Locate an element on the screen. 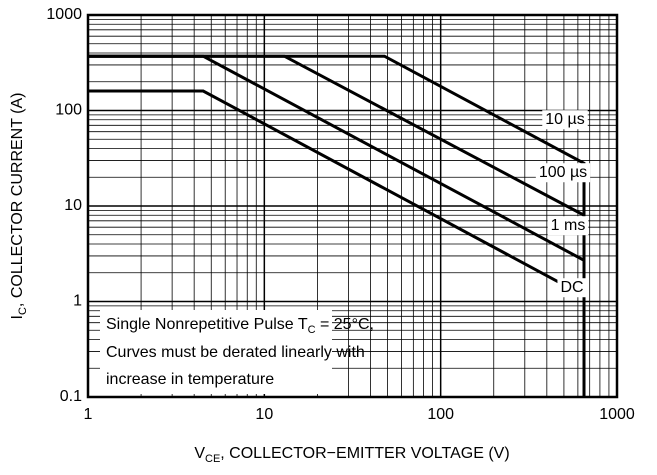 The width and height of the screenshot is (657, 475). x-axis-label: VCE, COLLECTOR−EMITTER VOLTAGE (V) is located at coordinates (351, 455).